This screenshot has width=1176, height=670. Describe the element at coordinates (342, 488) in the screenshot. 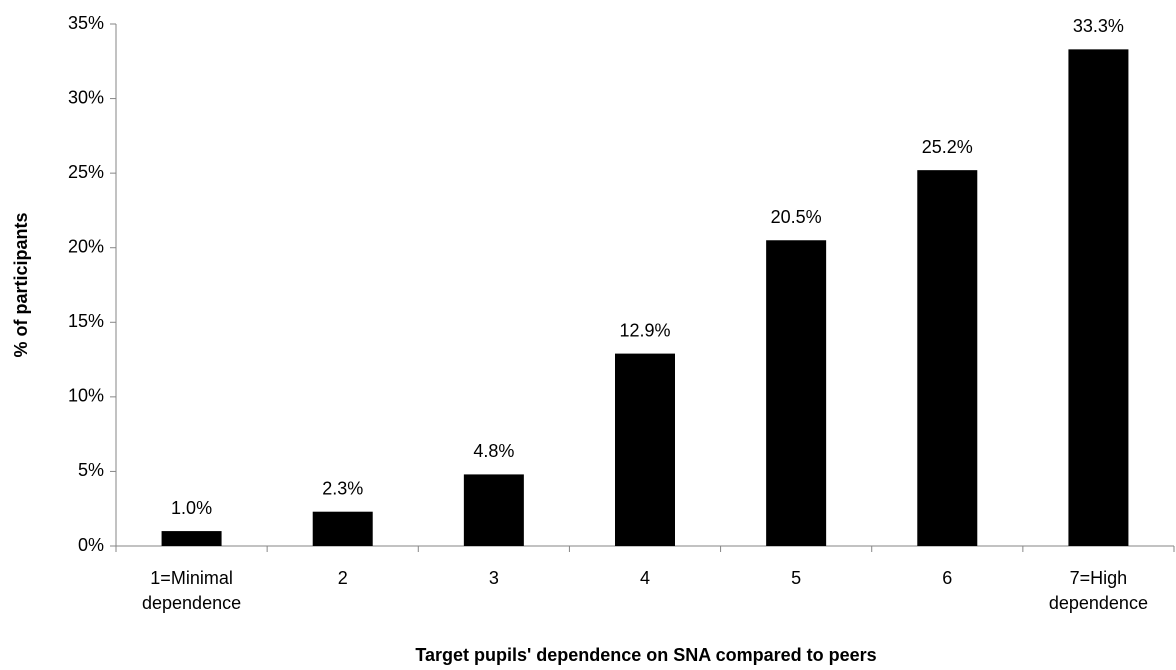

I see `value-label: 2.3%` at that location.